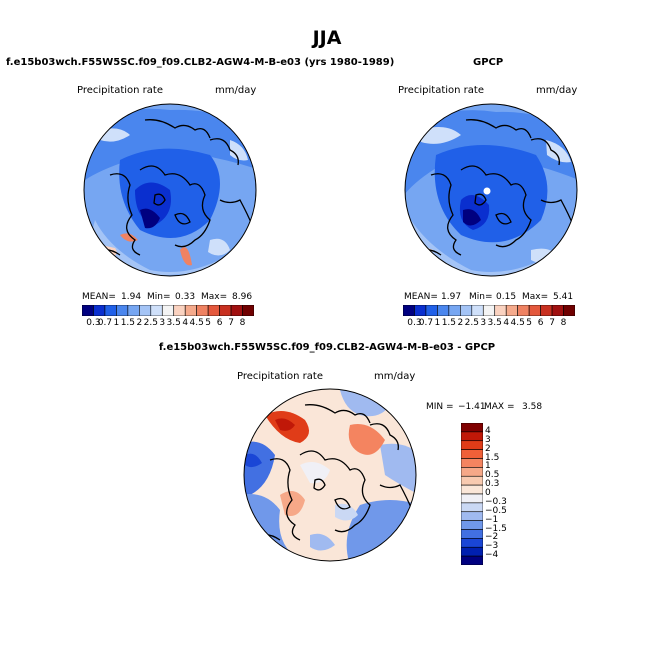 This screenshot has width=654, height=654. I want to click on obs-units-label: mm/day, so click(557, 90).